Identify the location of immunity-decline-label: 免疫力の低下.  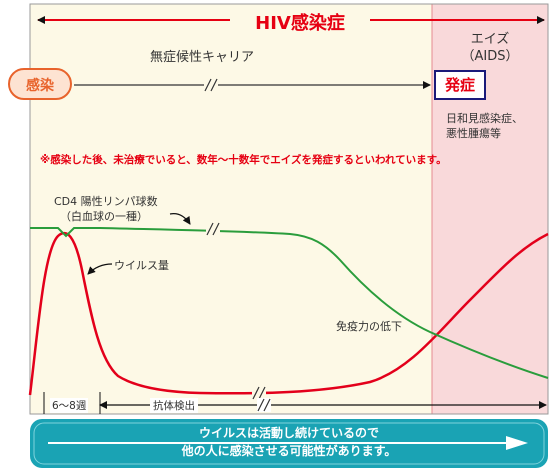
(369, 326).